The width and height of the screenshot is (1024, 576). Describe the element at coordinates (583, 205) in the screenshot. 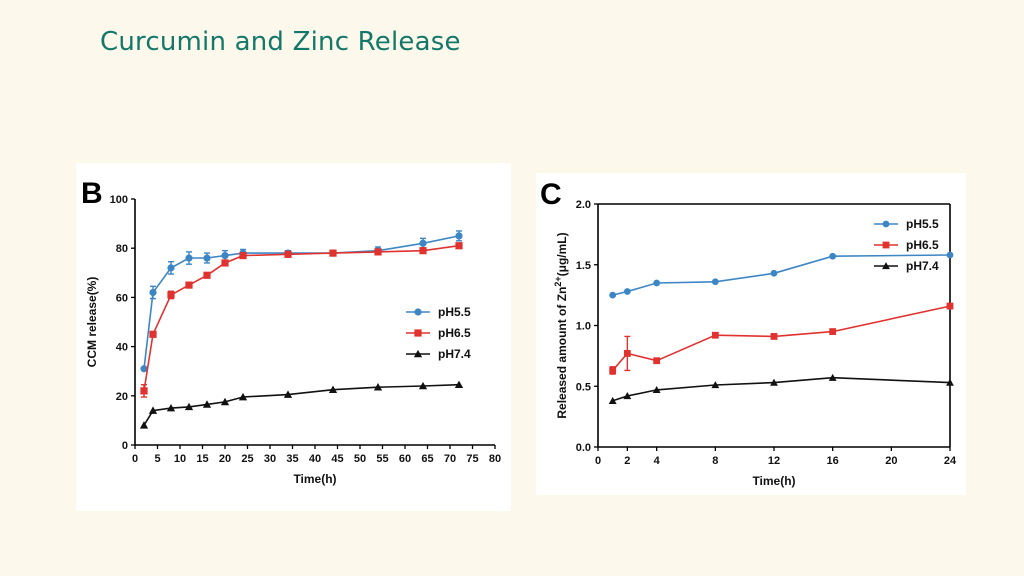

I see `y-tick-label: 2.0` at that location.